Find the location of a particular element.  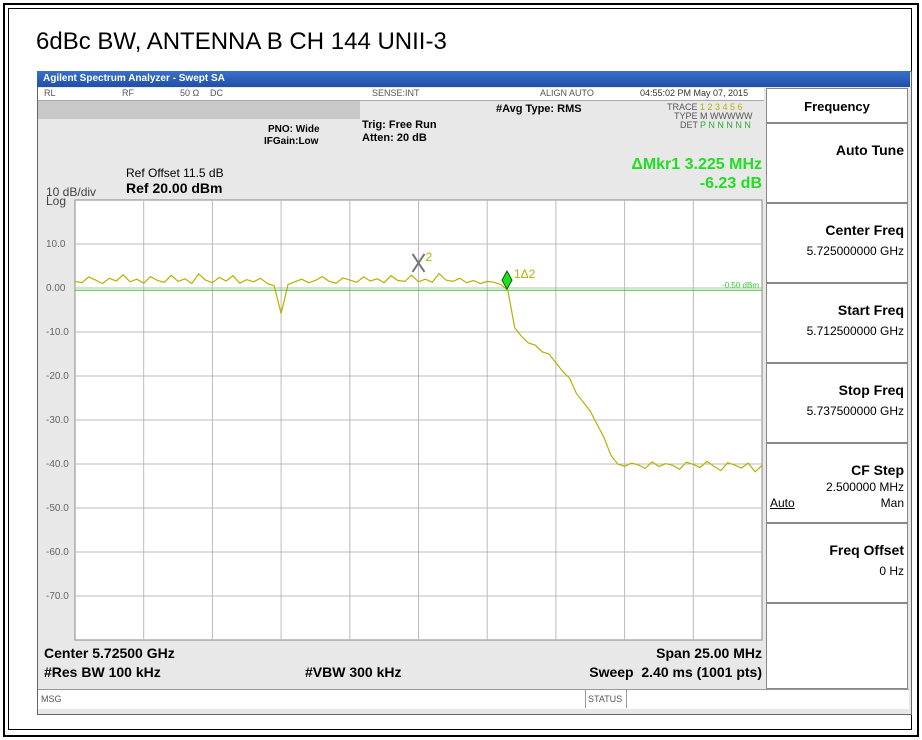

y-tick-label: 0.00 is located at coordinates (56, 288).